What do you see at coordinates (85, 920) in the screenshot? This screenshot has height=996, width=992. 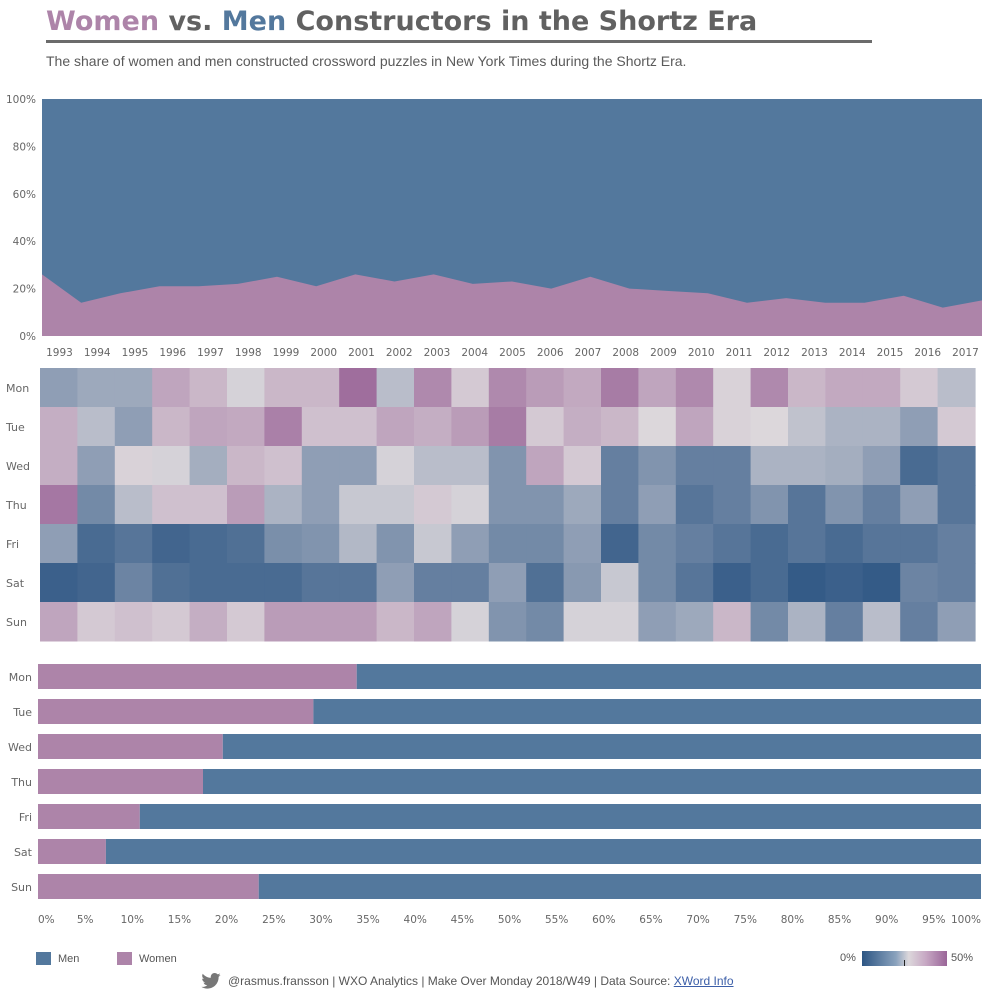 I see `bar-x-tick-label: 5%` at bounding box center [85, 920].